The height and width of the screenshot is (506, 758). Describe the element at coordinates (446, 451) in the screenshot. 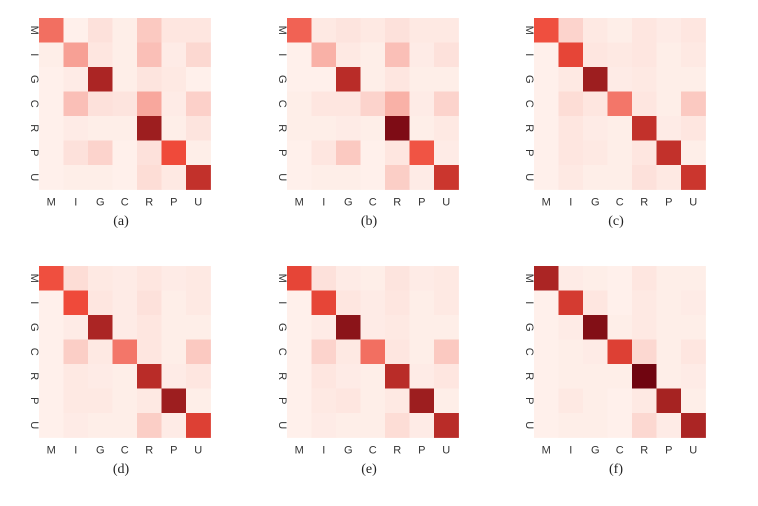

I see `x-tick-label: U` at that location.